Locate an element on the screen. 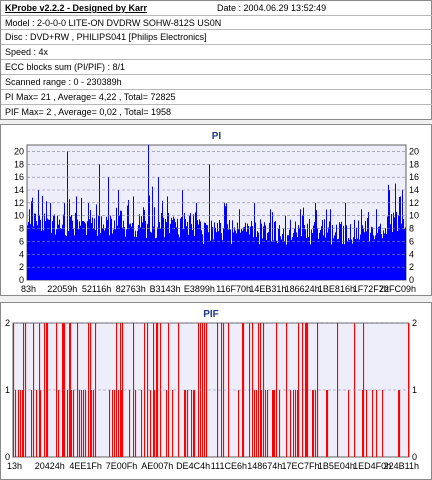  y-tick-left: 8 is located at coordinates (21, 229).